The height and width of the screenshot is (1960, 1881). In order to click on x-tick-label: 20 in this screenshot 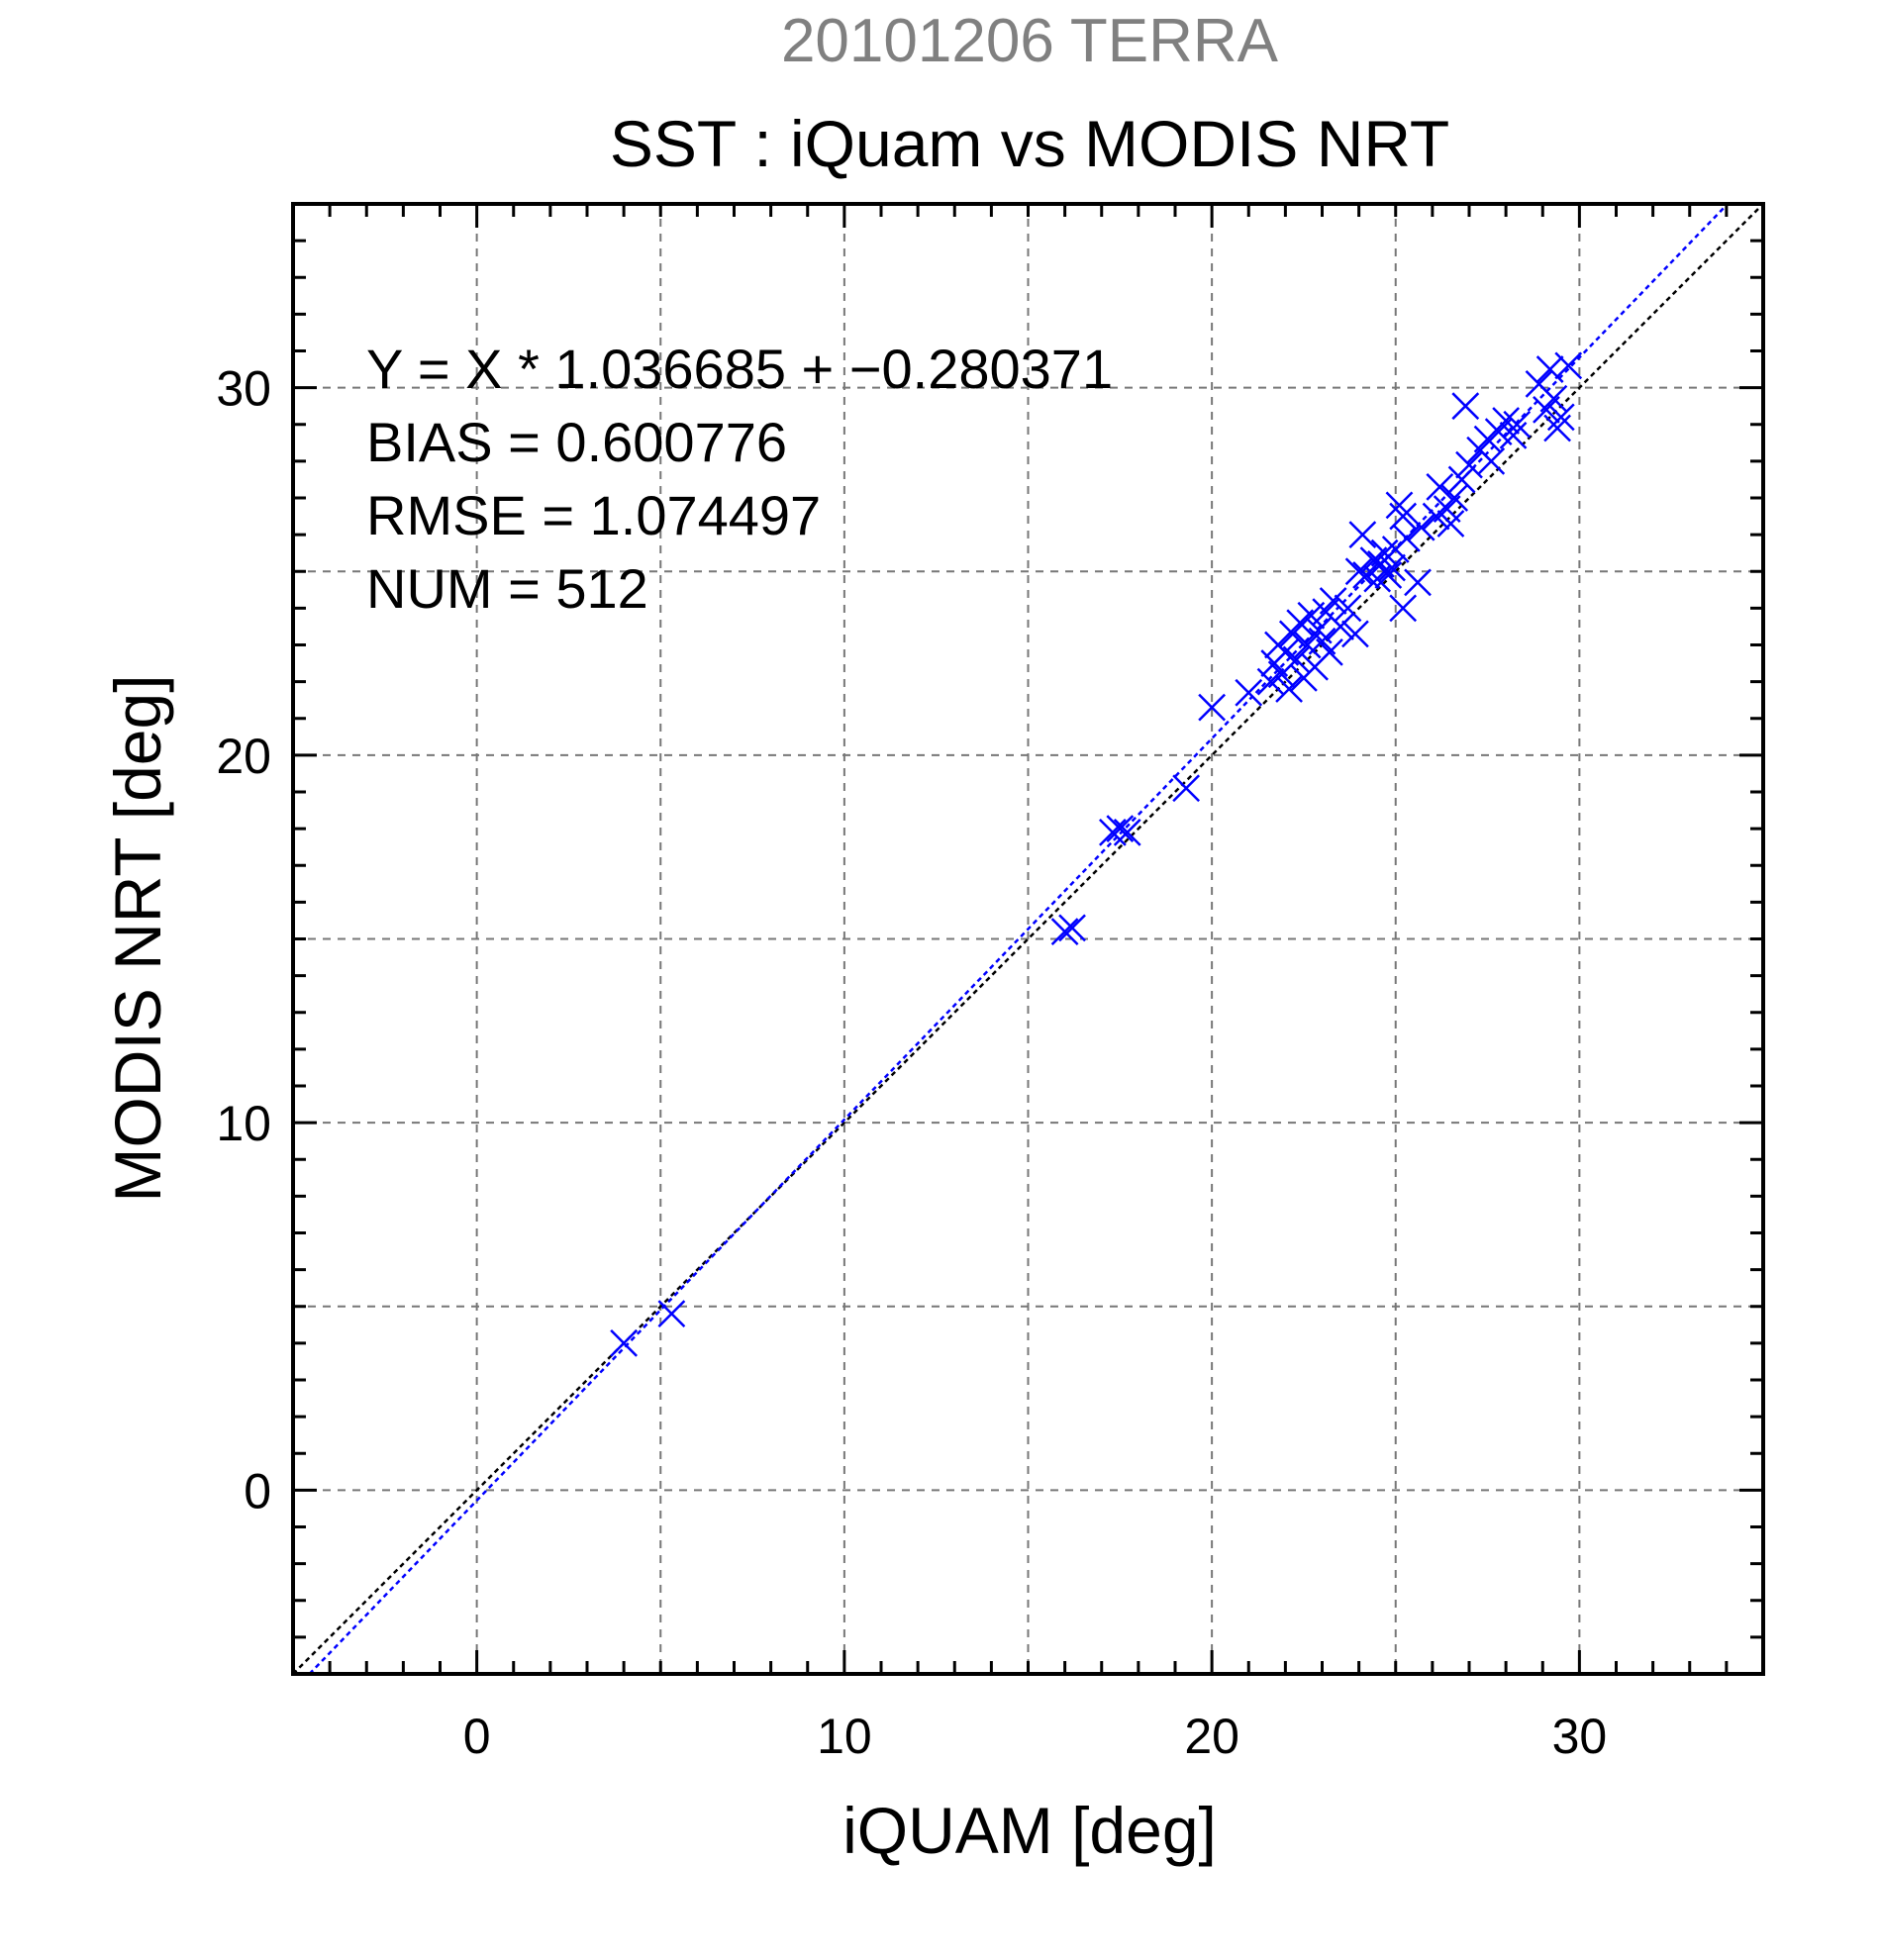, I will do `click(1212, 1736)`.